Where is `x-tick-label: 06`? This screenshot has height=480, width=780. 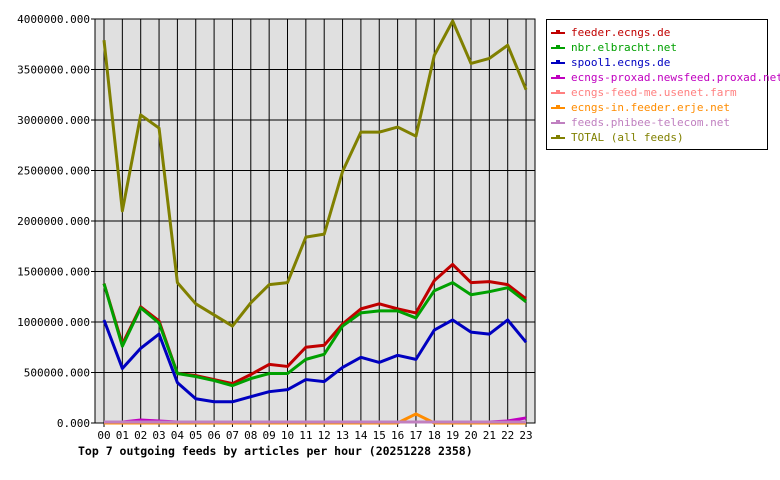 x-tick-label: 06 is located at coordinates (213, 435).